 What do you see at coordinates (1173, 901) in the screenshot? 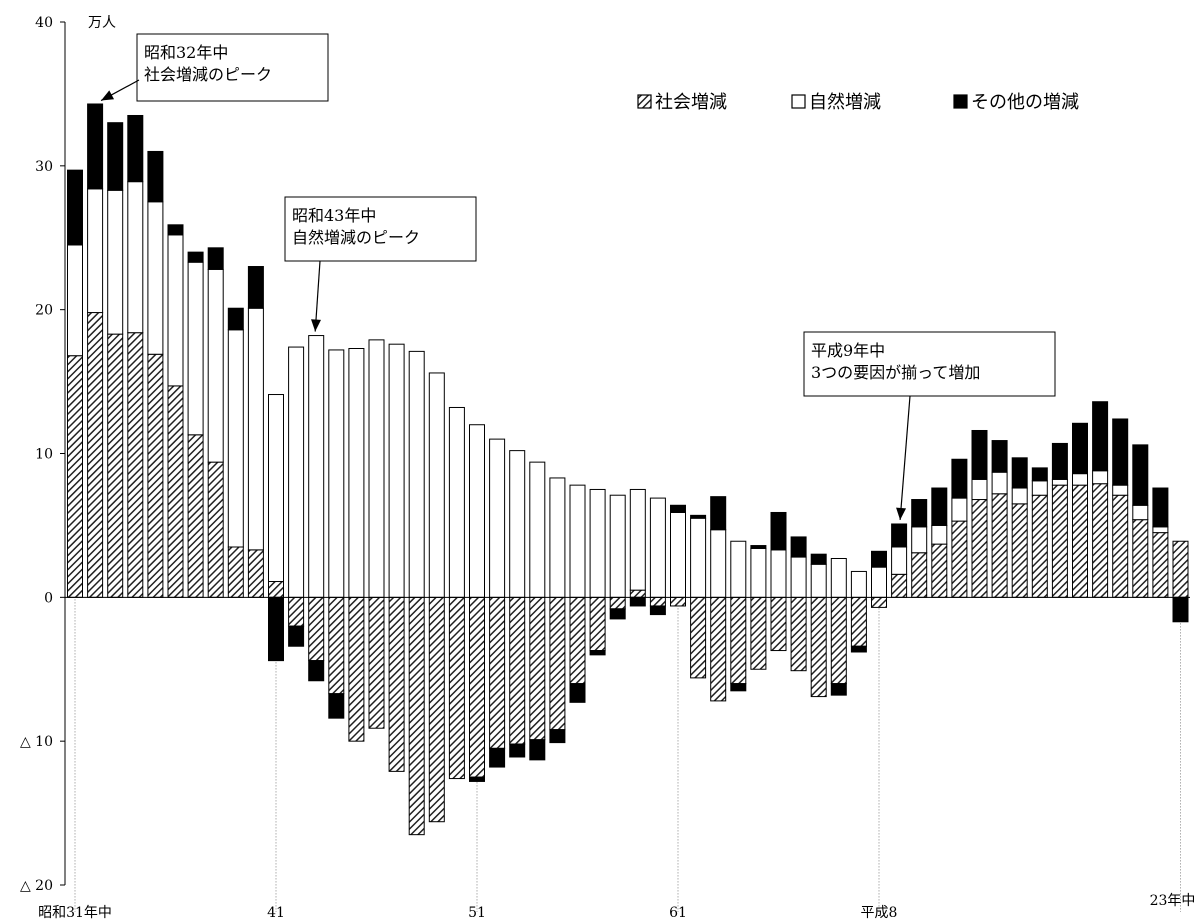
I see `x-tick-label: 23年中` at bounding box center [1173, 901].